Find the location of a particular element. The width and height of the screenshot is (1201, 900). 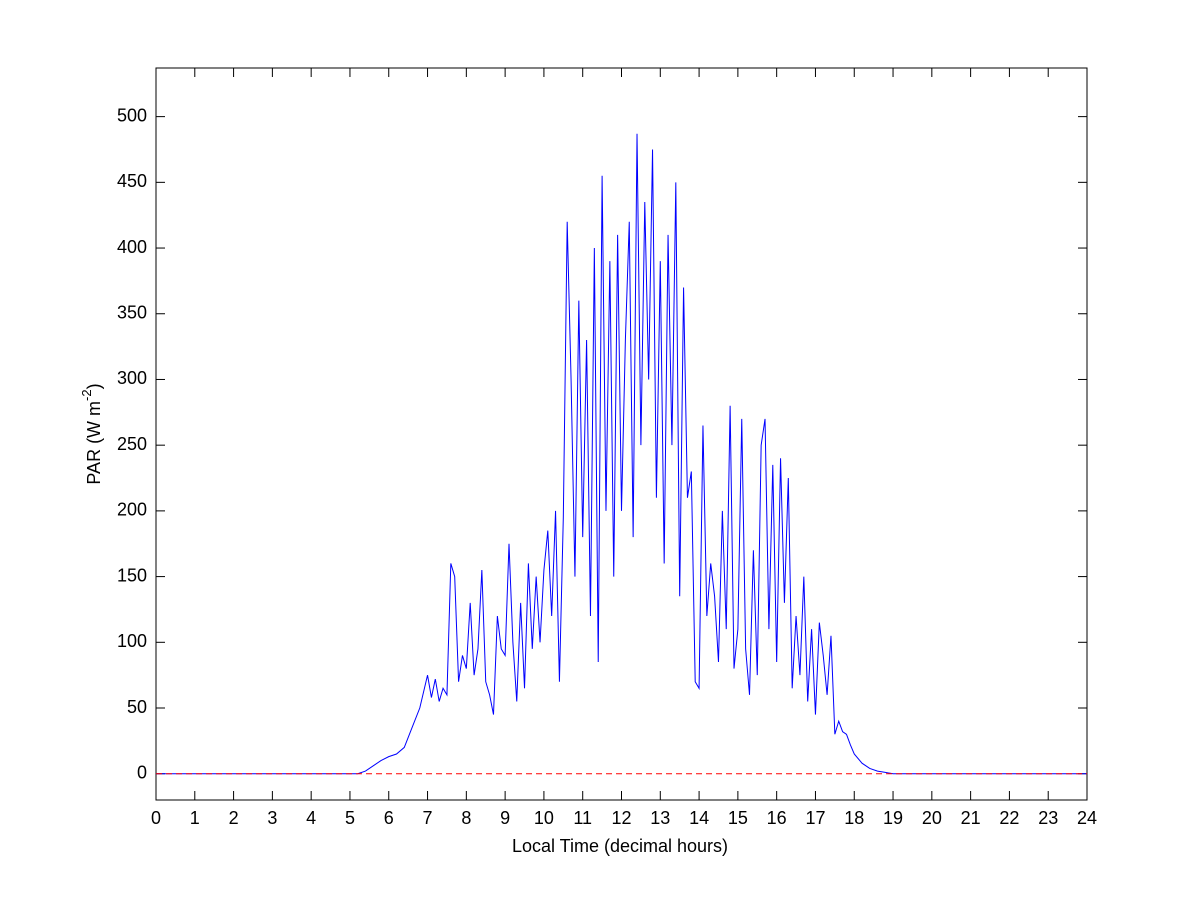

x-tick-label: 22 is located at coordinates (1009, 818).